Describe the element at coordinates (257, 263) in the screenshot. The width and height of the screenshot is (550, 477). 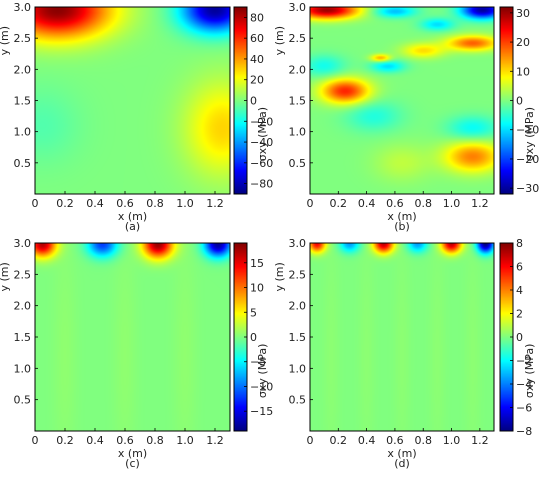
I see `colorbar-tick-label: 15` at that location.